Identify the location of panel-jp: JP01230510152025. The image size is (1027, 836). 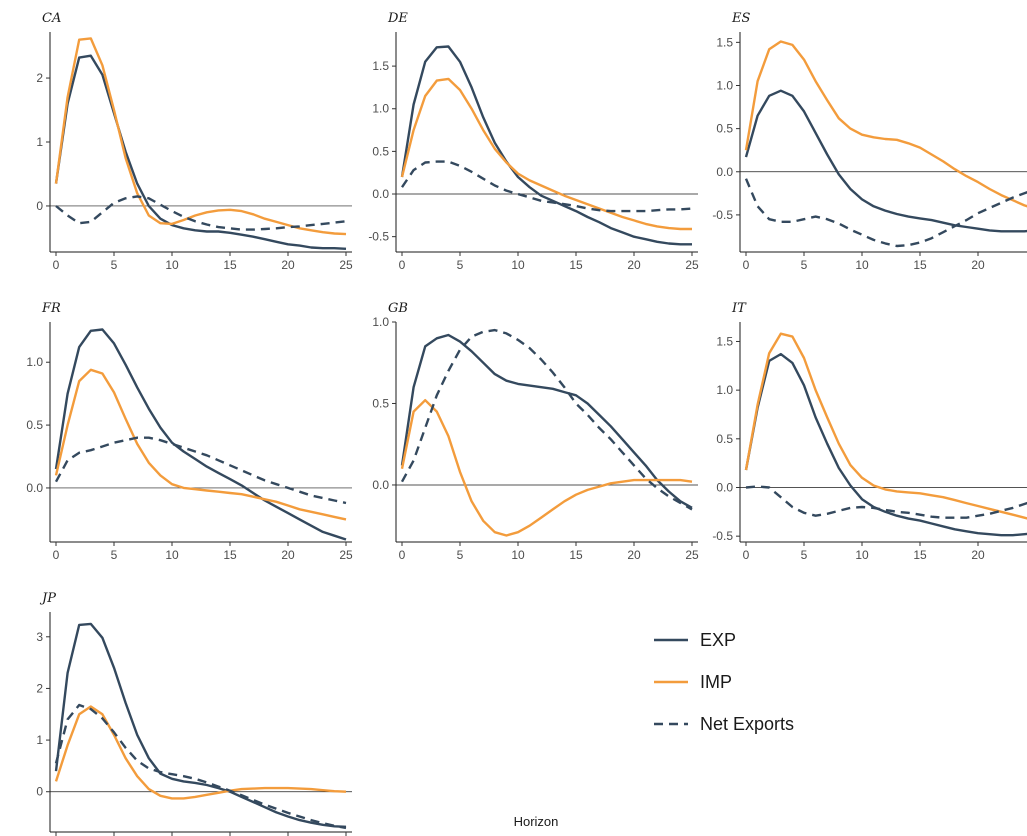
(194, 713).